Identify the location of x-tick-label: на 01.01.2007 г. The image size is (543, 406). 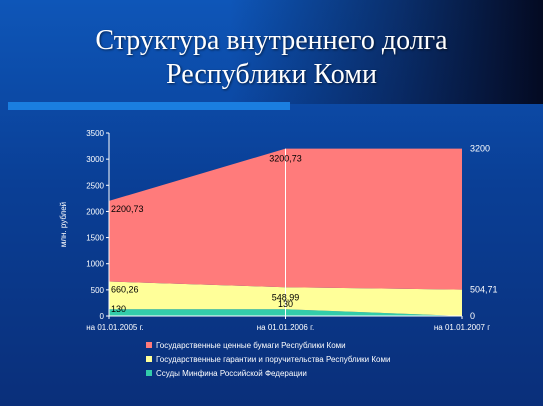
(462, 327).